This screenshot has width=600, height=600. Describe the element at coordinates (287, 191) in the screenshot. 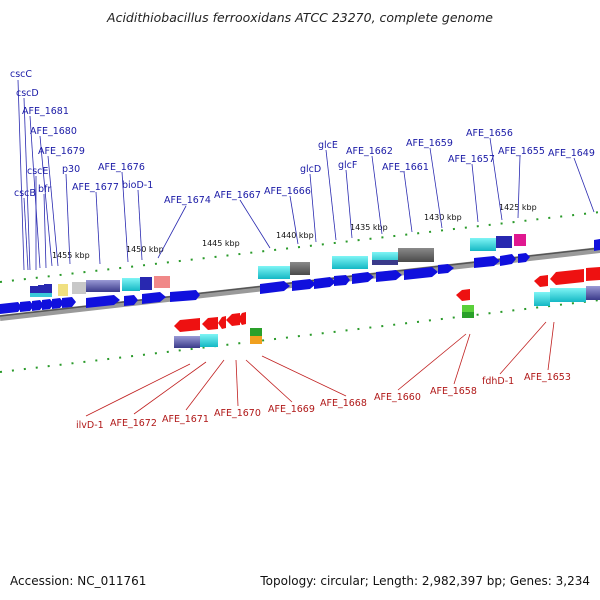

I see `gene-label: AFE_1666` at that location.